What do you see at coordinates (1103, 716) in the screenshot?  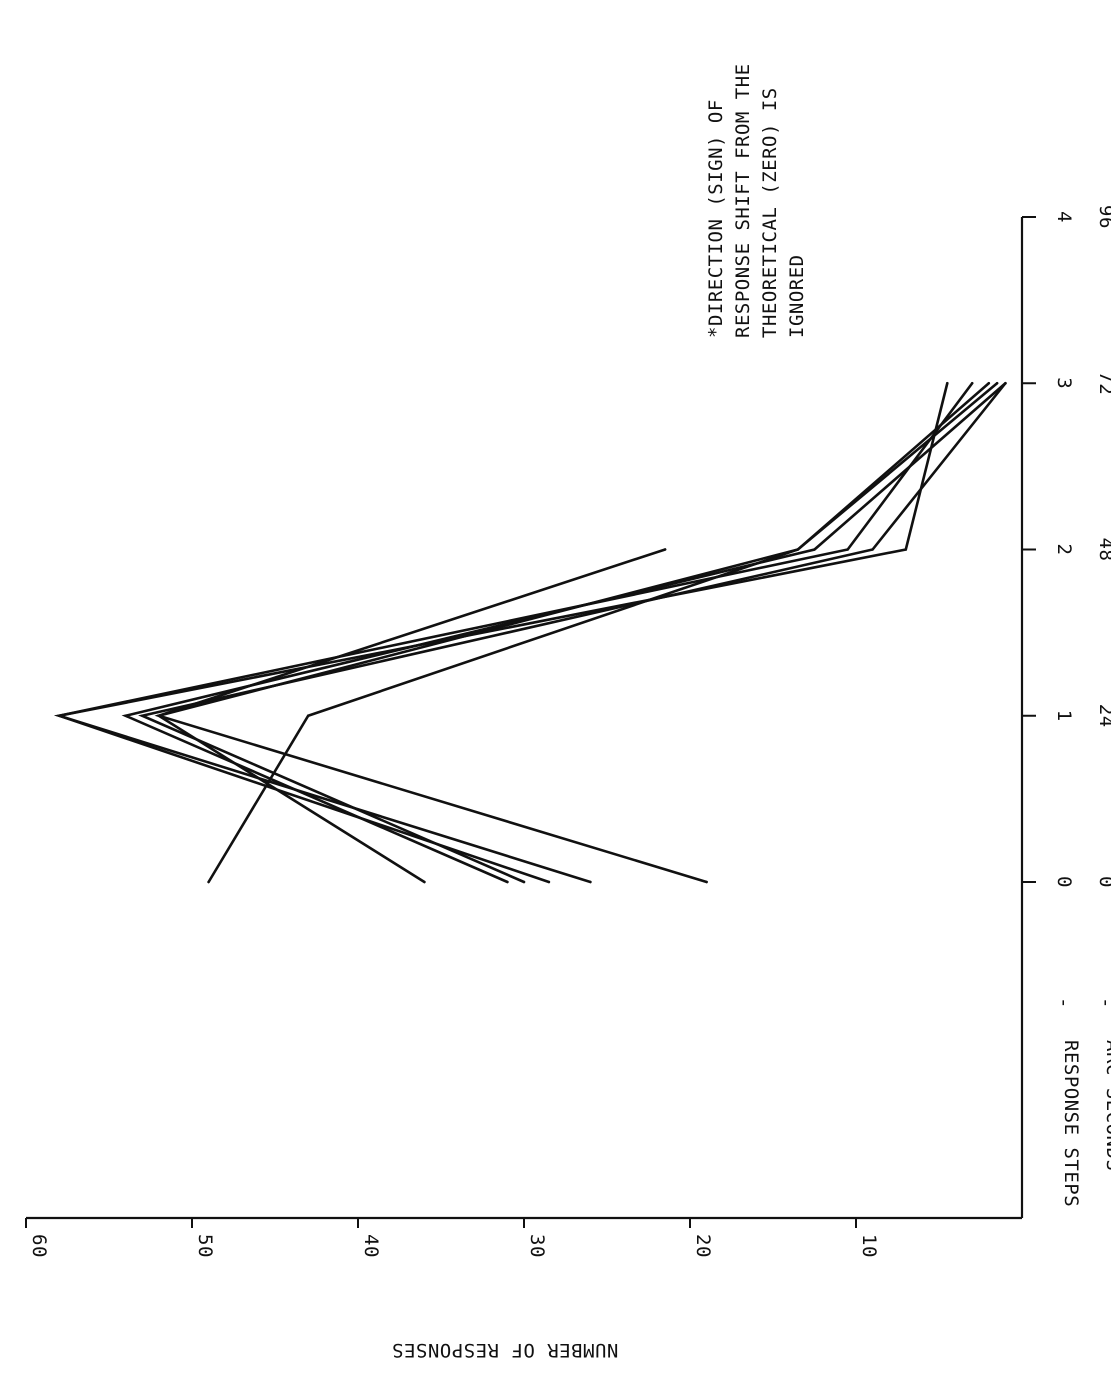 I see `arc-tick-label: 24` at bounding box center [1103, 716].